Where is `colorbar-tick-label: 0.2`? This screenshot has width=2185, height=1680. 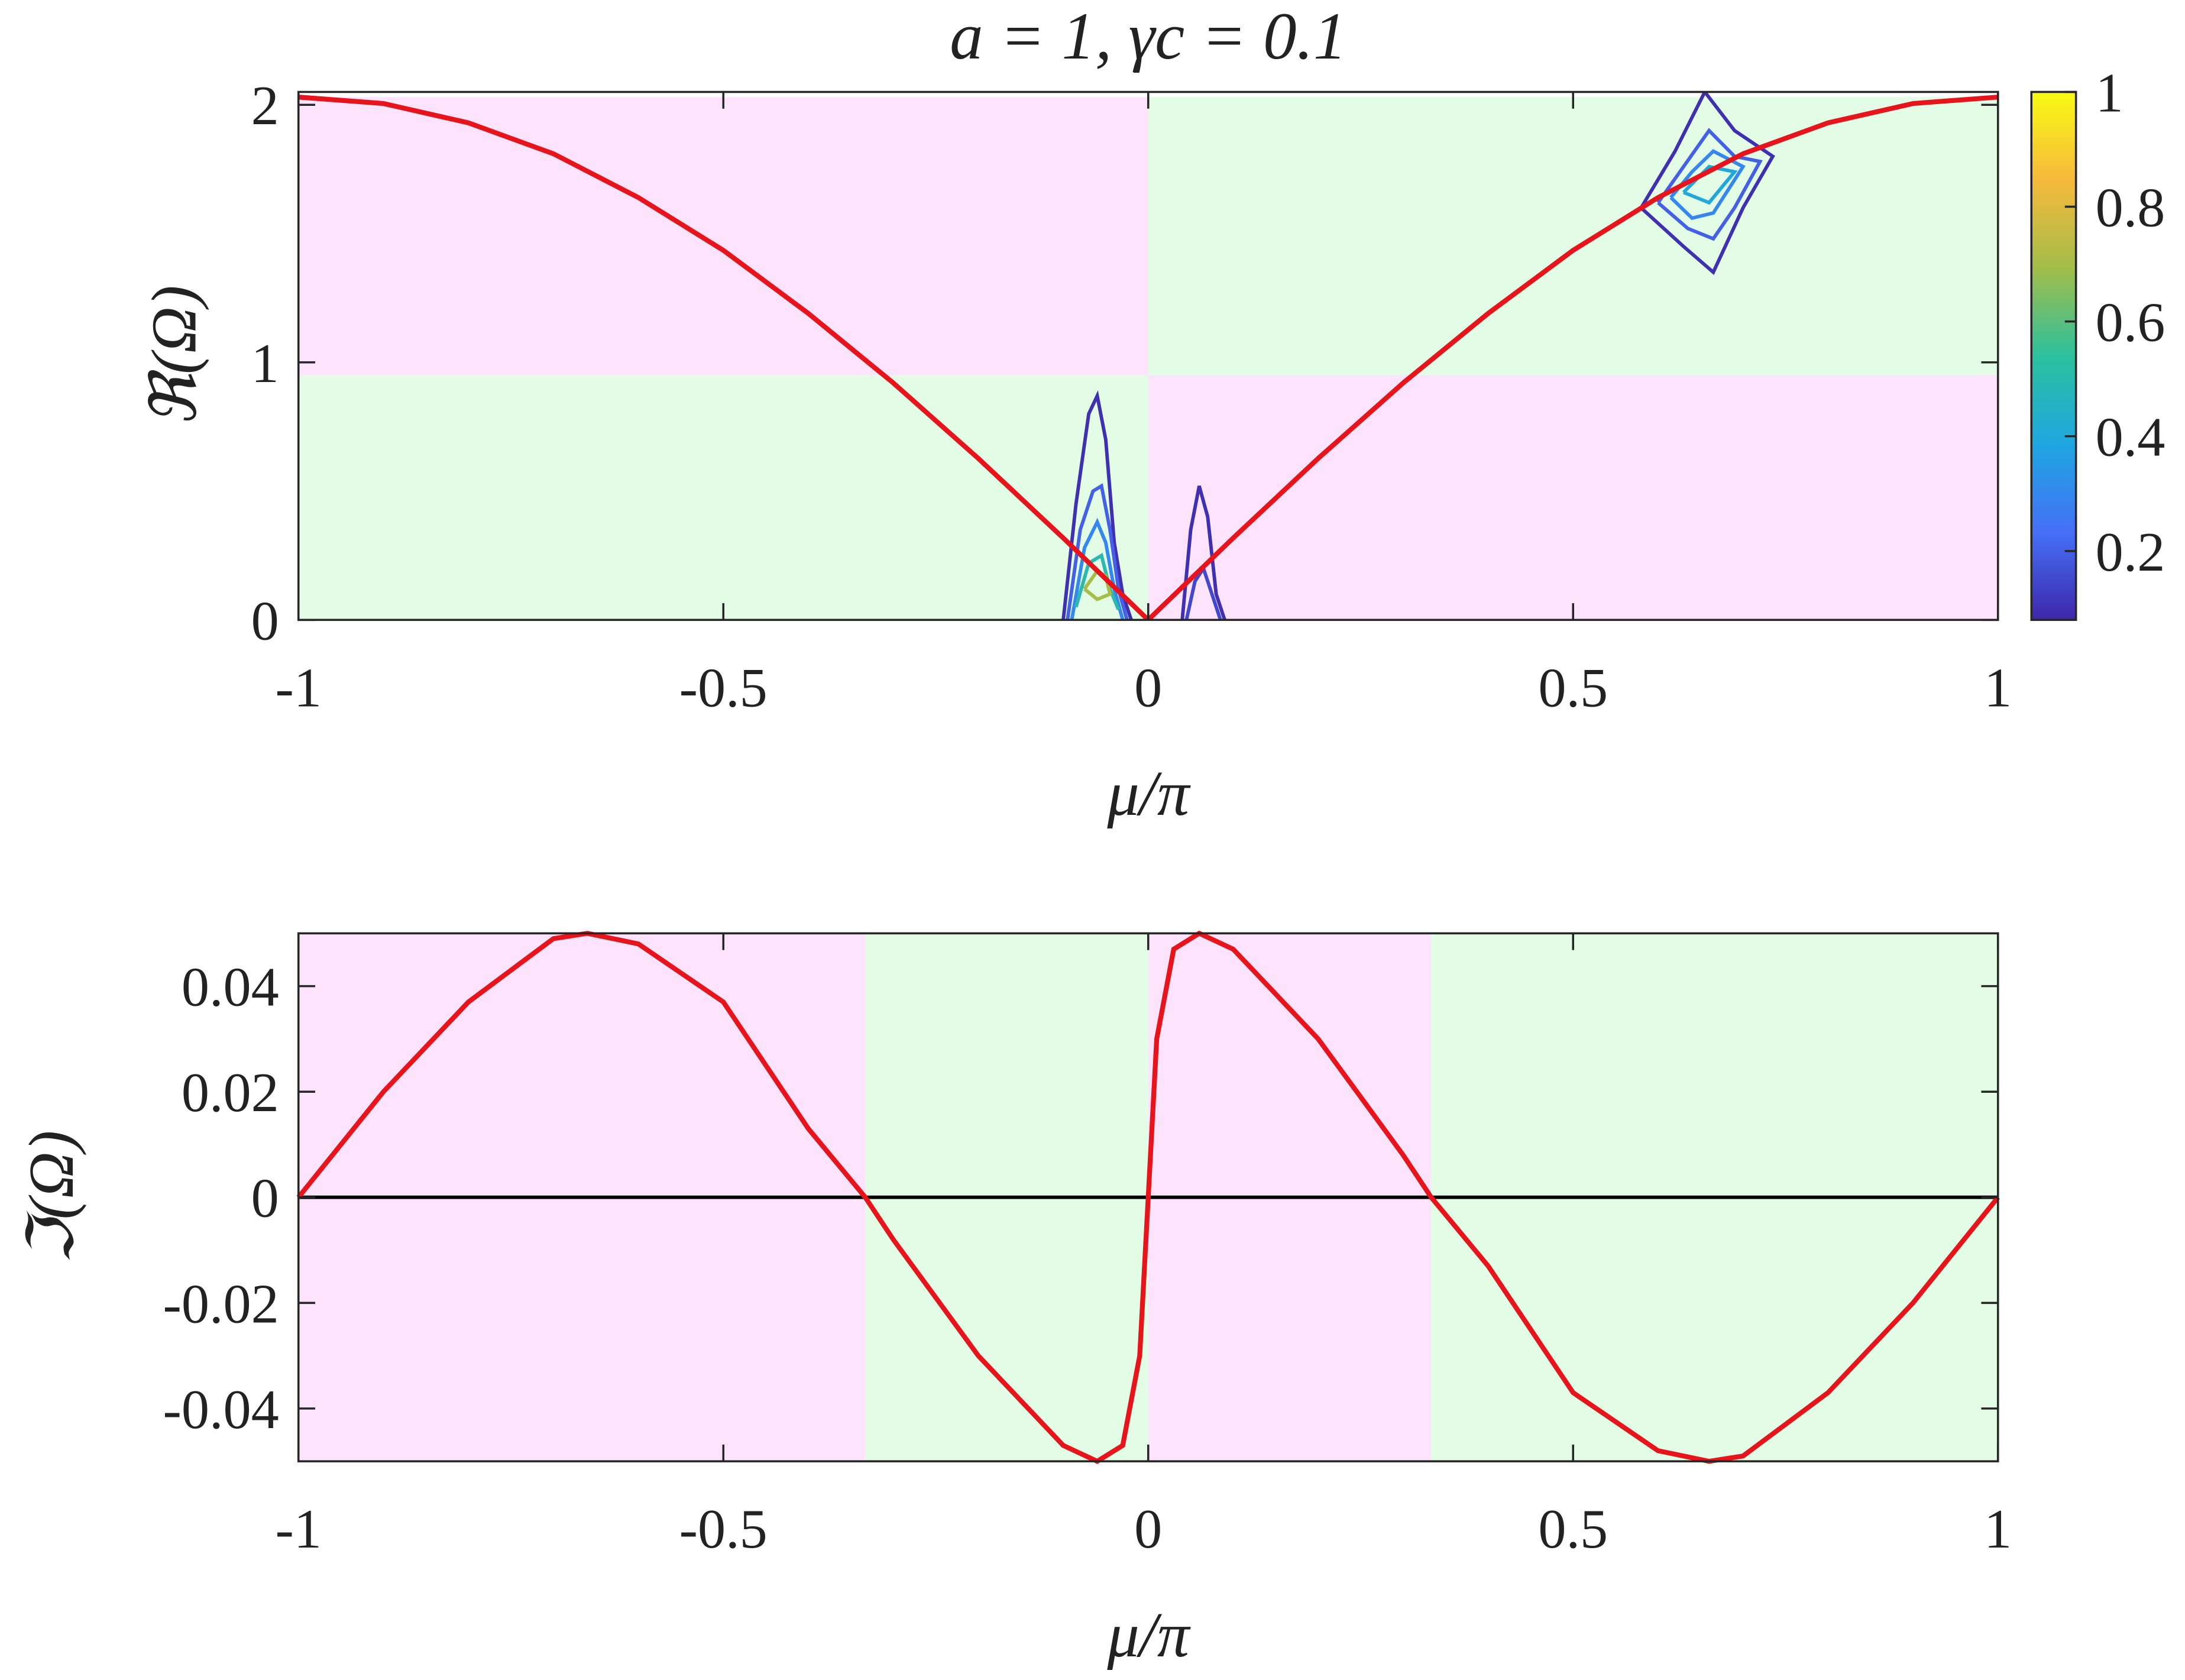 colorbar-tick-label: 0.2 is located at coordinates (2130, 553).